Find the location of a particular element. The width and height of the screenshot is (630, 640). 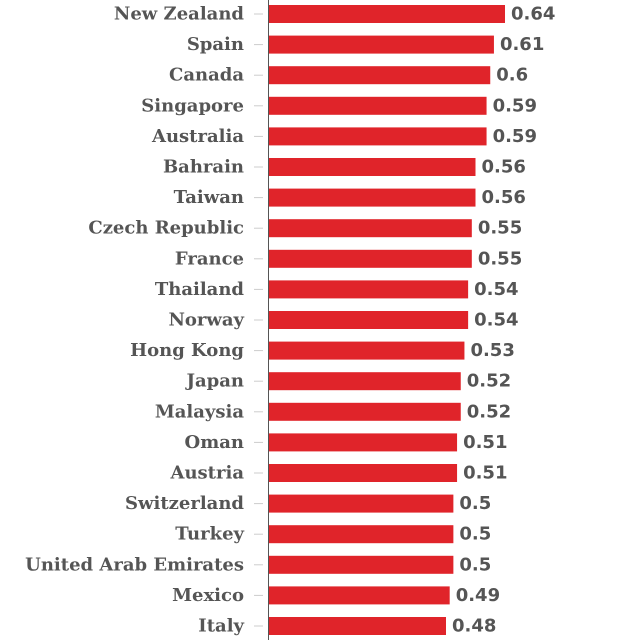

category-label: Singapore is located at coordinates (192, 105).